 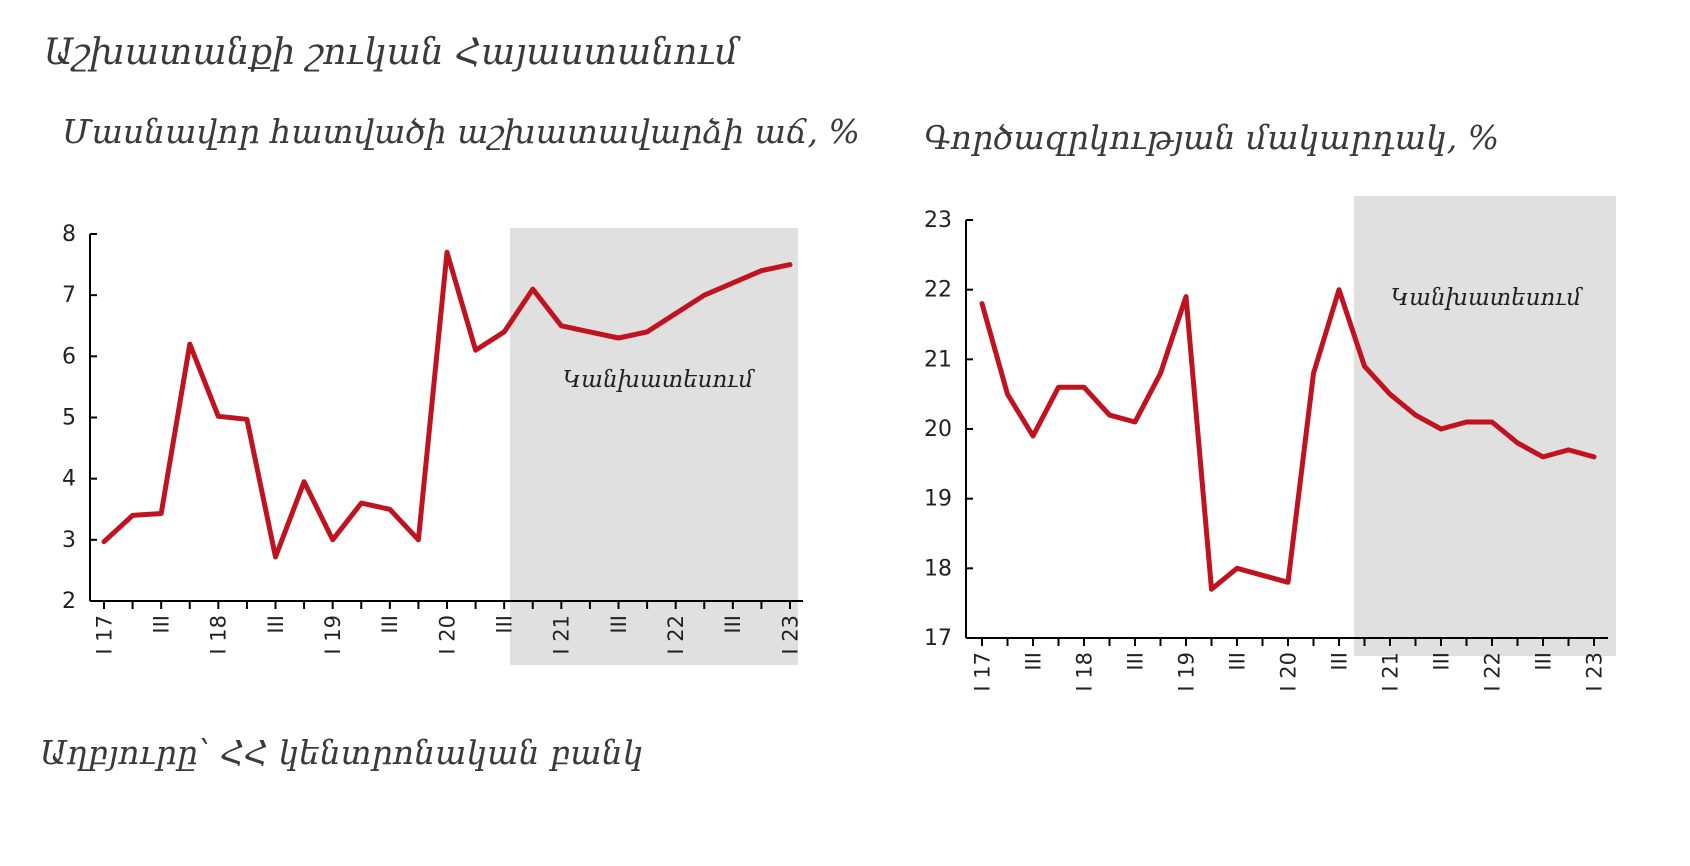 I want to click on y-tick-label: 18, so click(x=938, y=568).